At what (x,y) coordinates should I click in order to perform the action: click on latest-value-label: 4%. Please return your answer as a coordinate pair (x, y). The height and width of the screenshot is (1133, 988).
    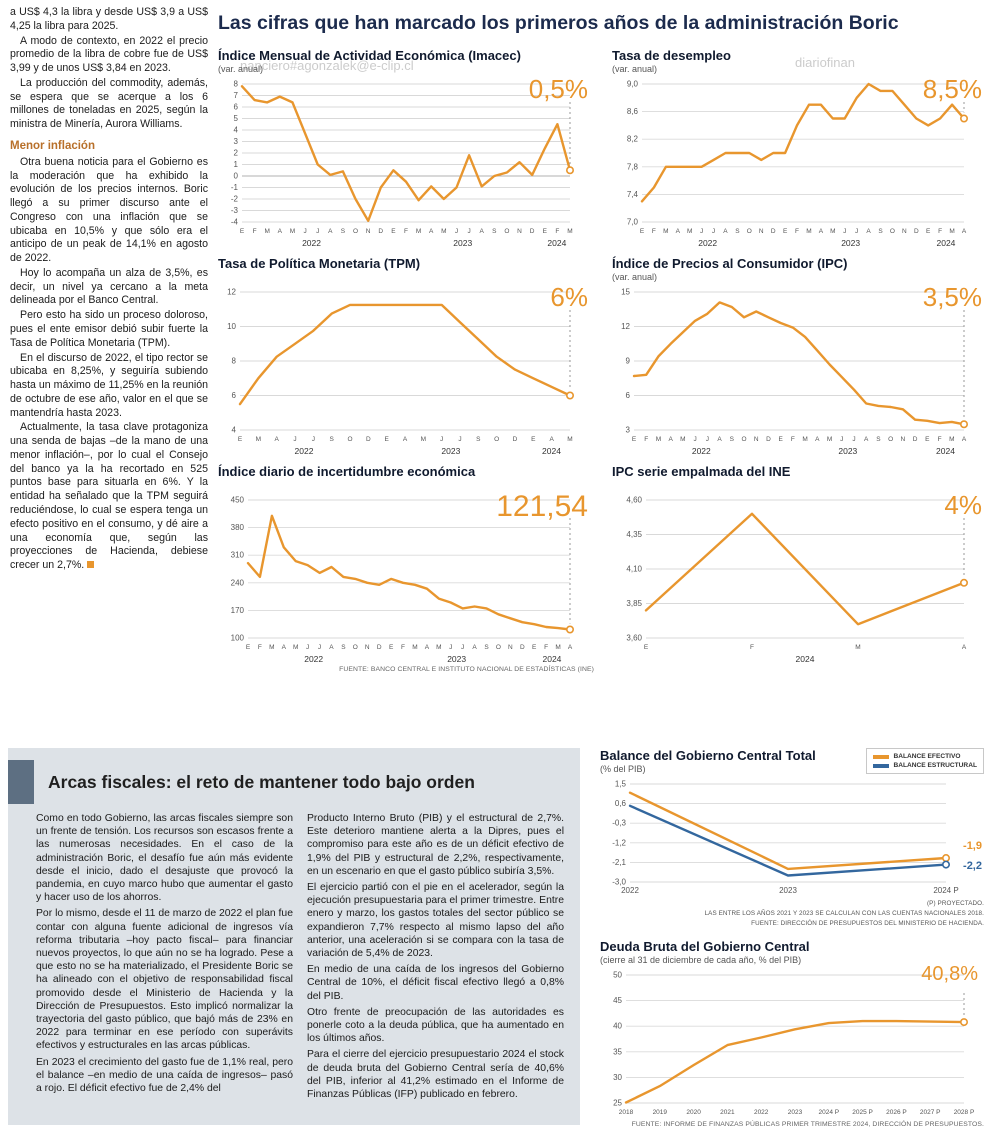
    Looking at the image, I should click on (963, 505).